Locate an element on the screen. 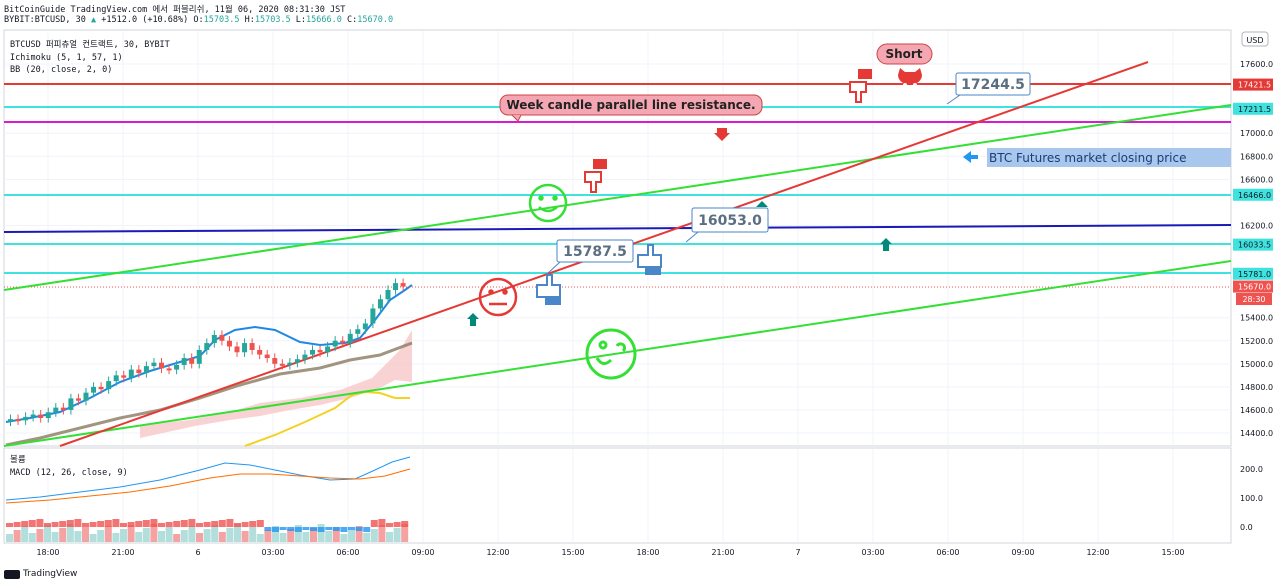 The width and height of the screenshot is (1280, 588). time-tick-9: 21:00 is located at coordinates (722, 552).